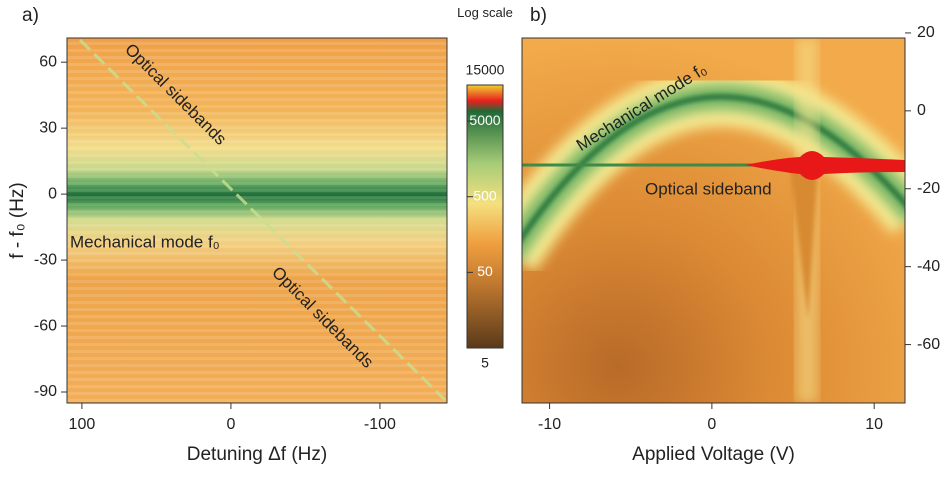  I want to click on y-tick-label: 30, so click(48, 127).